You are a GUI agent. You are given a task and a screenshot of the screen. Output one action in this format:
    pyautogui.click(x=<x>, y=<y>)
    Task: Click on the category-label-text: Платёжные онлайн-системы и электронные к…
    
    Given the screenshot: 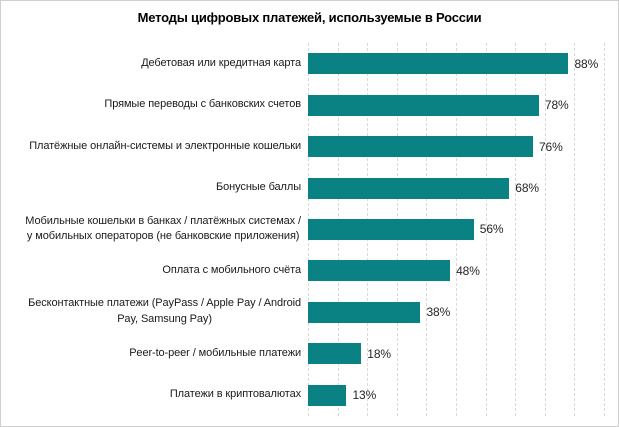 What is the action you would take?
    pyautogui.click(x=165, y=145)
    